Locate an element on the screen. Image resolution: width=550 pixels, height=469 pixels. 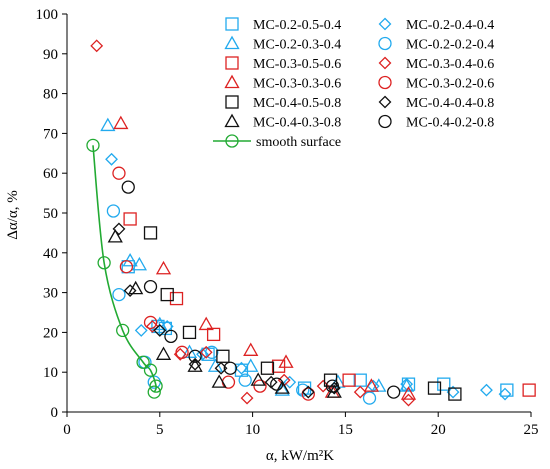
legend-item: MC-0.3-0.3-0.6 is located at coordinates (282, 83).